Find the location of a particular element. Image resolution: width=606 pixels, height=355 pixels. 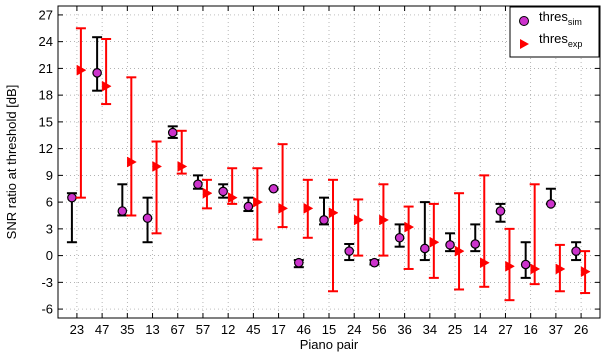

y-tick-label: -6 is located at coordinates (47, 309).